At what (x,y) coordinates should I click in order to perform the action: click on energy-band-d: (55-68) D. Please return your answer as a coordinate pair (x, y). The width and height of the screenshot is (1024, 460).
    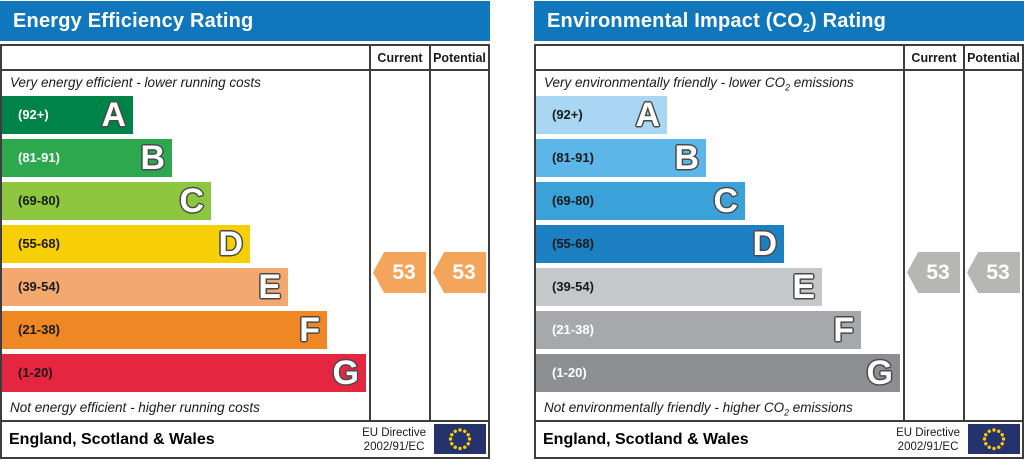
    Looking at the image, I should click on (126, 244).